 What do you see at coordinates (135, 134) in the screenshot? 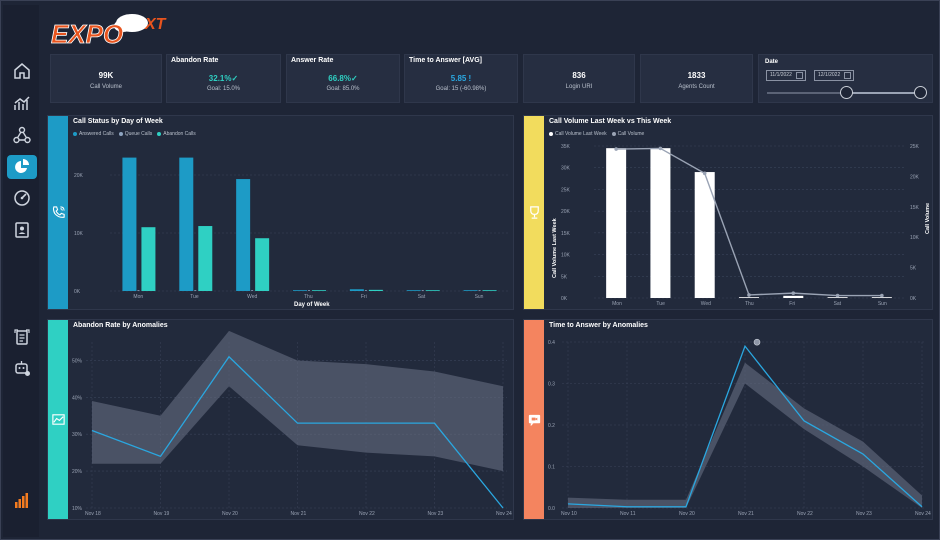
I see `legend-item: Queue Calls` at bounding box center [135, 134].